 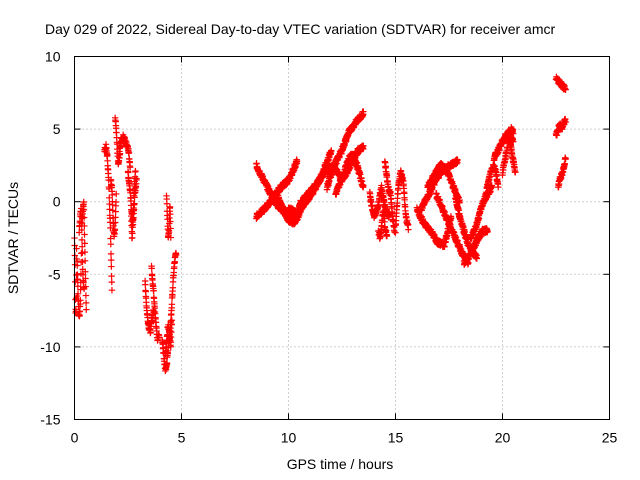 I want to click on x-tick-label: 25, so click(x=610, y=438).